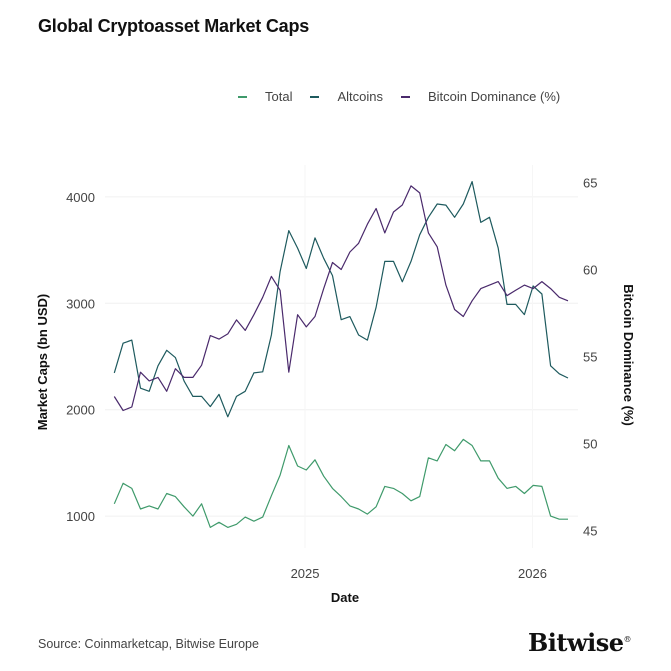 The image size is (671, 671). What do you see at coordinates (494, 96) in the screenshot?
I see `legend-label-dominance: Bitcoin Dominance (%)` at bounding box center [494, 96].